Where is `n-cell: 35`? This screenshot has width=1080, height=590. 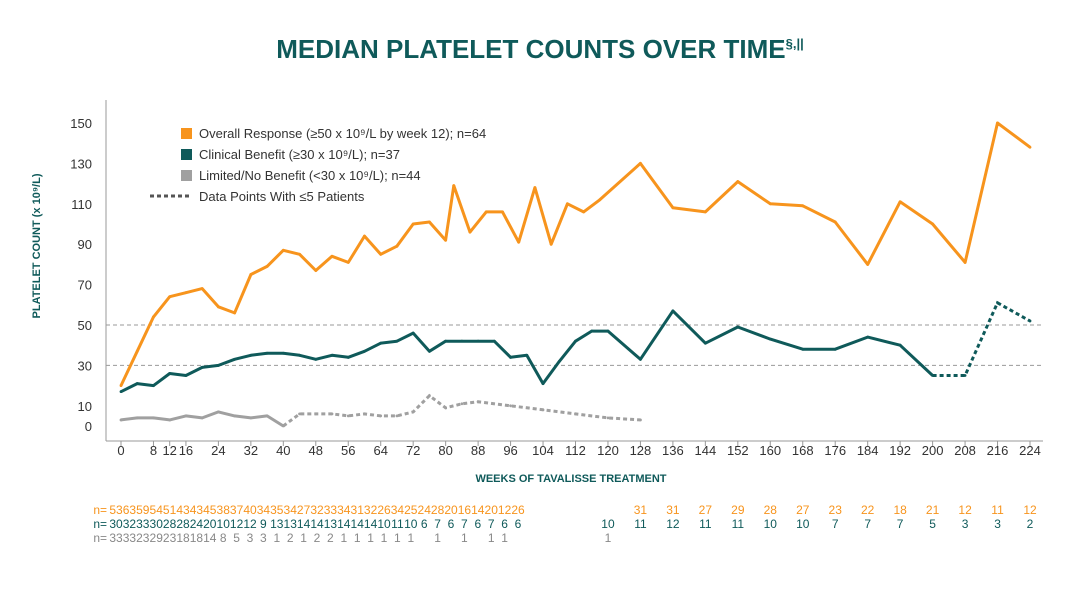
n-cell: 35 is located at coordinates (277, 510).